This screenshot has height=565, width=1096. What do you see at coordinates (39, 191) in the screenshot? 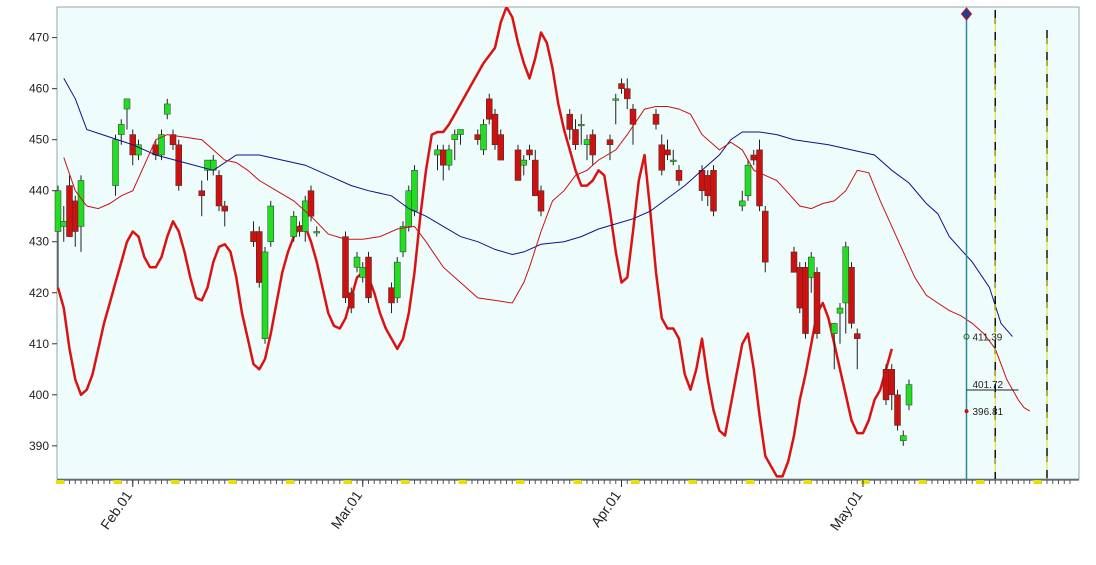
I see `y-tick-label: 440` at bounding box center [39, 191].